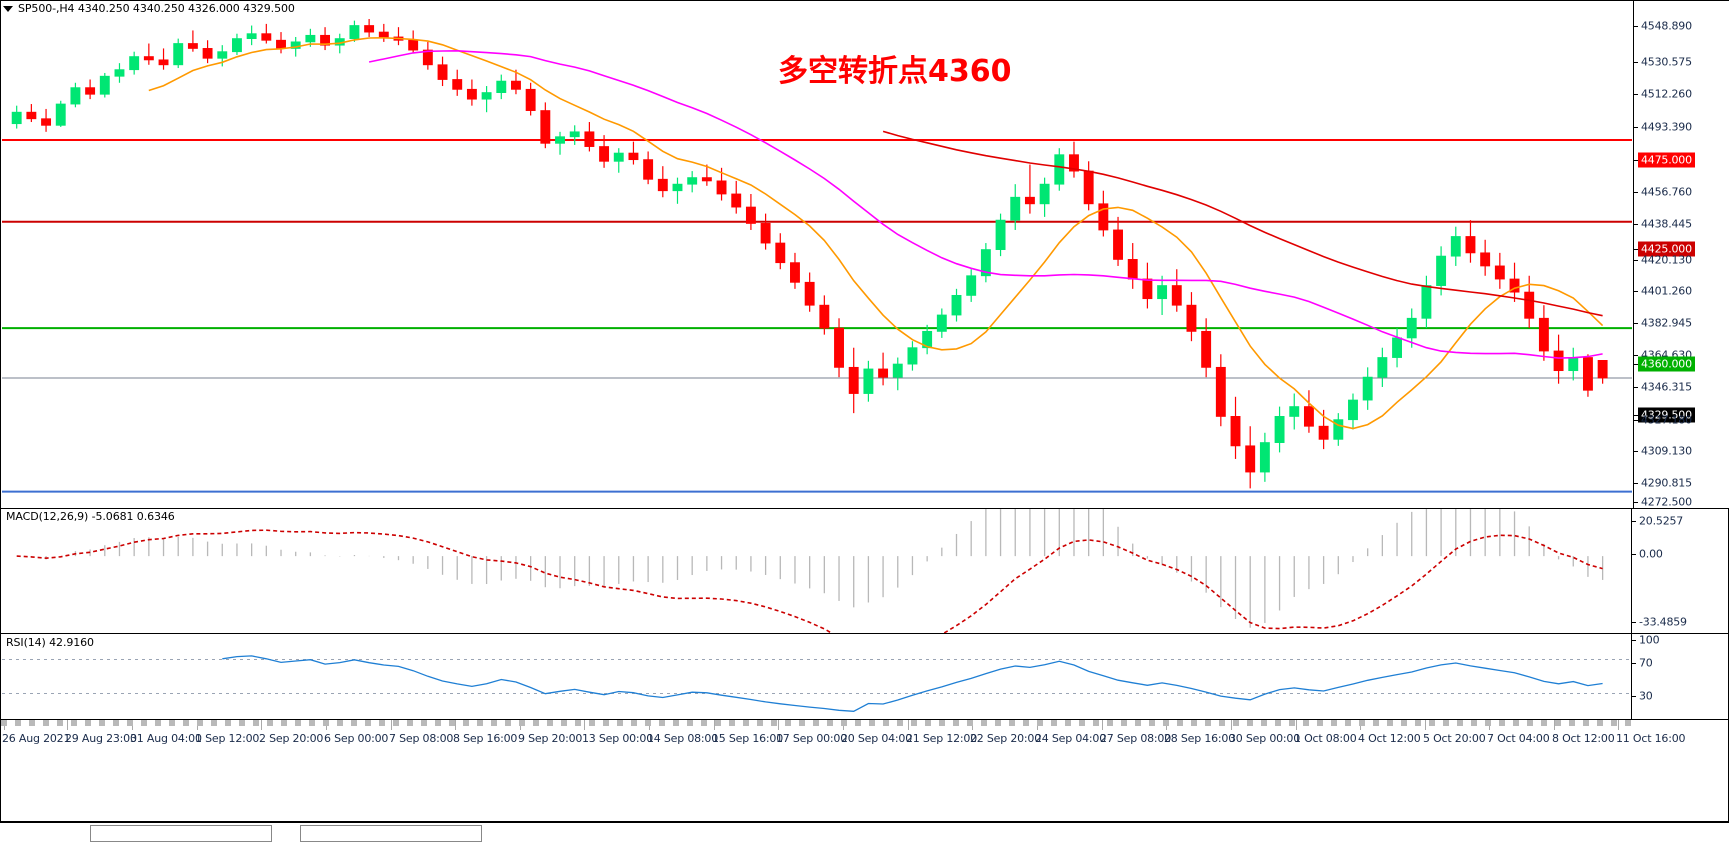 The image size is (1729, 842). What do you see at coordinates (683, 738) in the screenshot?
I see `time-axis-label: 14 Sep 08:00` at bounding box center [683, 738].